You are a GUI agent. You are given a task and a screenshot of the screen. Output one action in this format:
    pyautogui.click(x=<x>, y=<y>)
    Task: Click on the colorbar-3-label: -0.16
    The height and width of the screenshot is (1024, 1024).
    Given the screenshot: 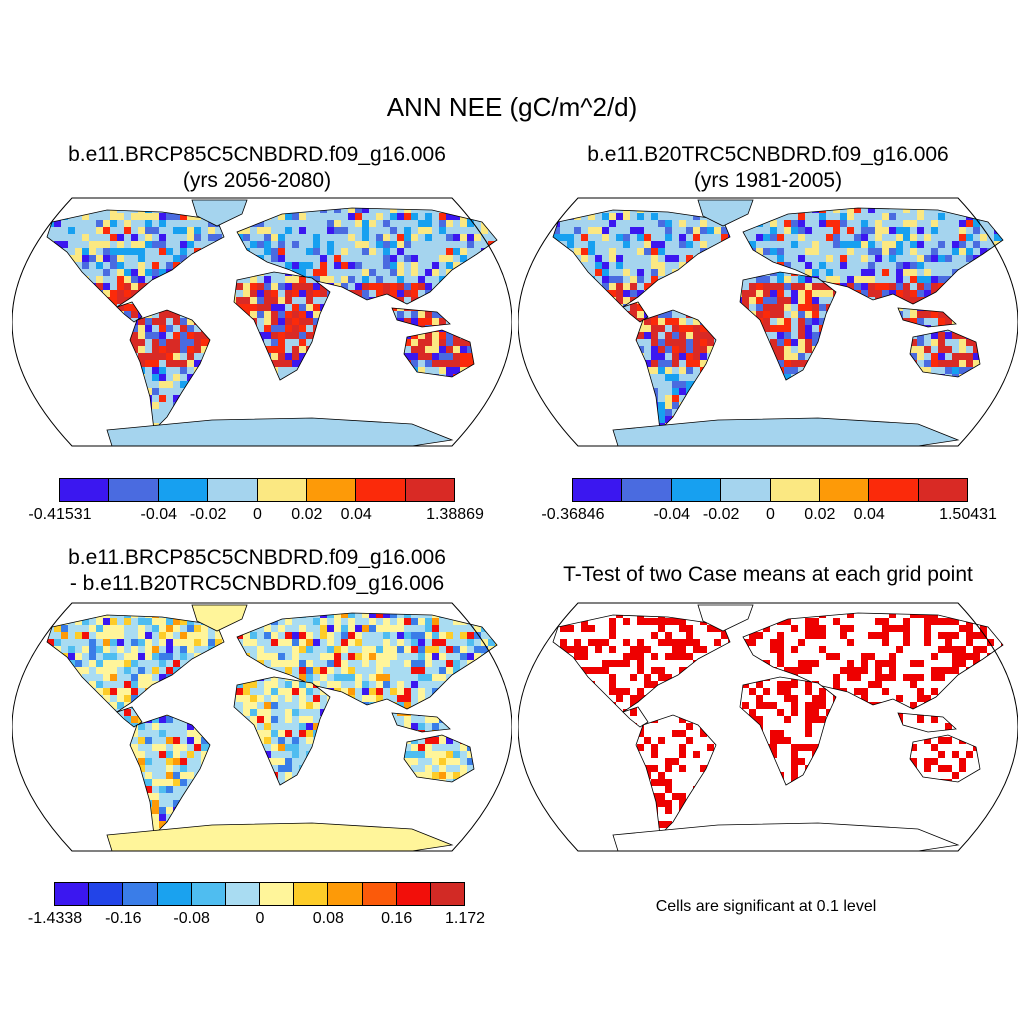 What is the action you would take?
    pyautogui.click(x=123, y=919)
    